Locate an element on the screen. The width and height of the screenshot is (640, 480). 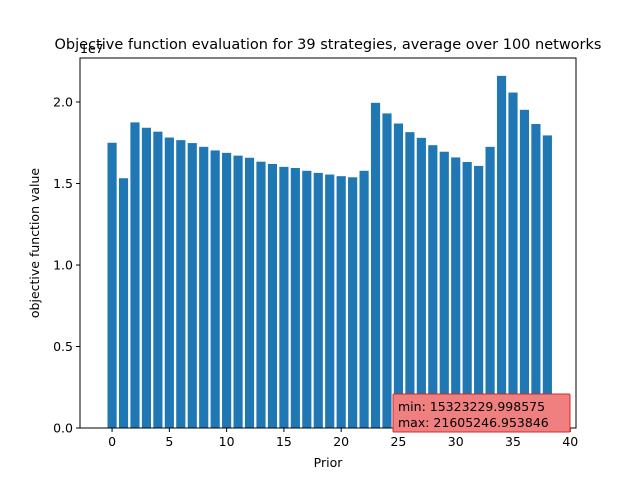
x-tick-label: 30 is located at coordinates (456, 441).